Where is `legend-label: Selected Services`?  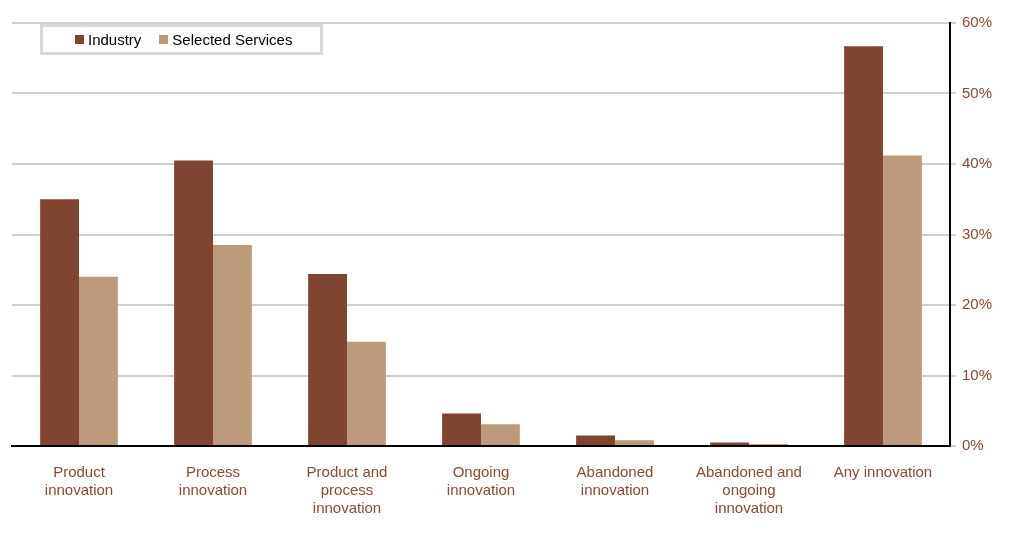
legend-label: Selected Services is located at coordinates (232, 39).